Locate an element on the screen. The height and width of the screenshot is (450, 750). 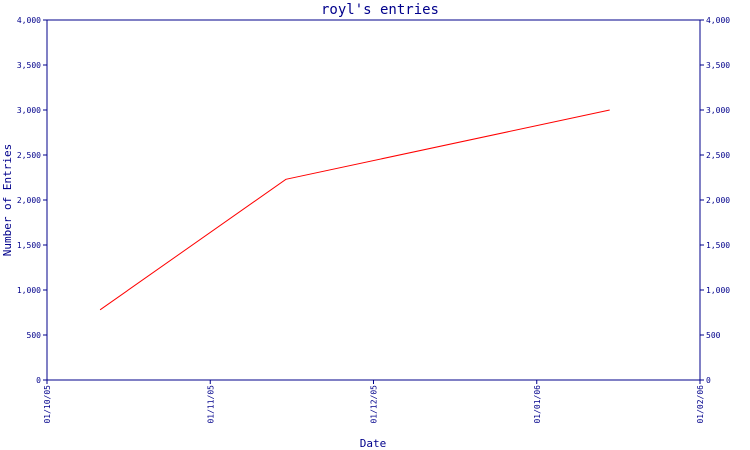
y-tick-label-left: 3,500 is located at coordinates (29, 65).